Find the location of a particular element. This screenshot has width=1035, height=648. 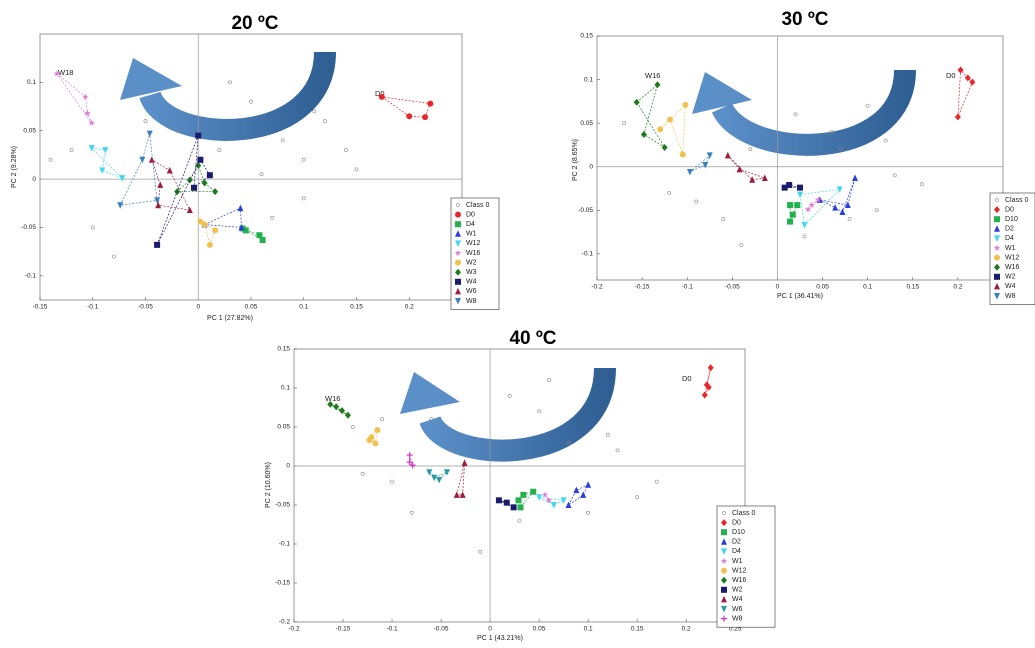

annotation: D0 is located at coordinates (951, 75).